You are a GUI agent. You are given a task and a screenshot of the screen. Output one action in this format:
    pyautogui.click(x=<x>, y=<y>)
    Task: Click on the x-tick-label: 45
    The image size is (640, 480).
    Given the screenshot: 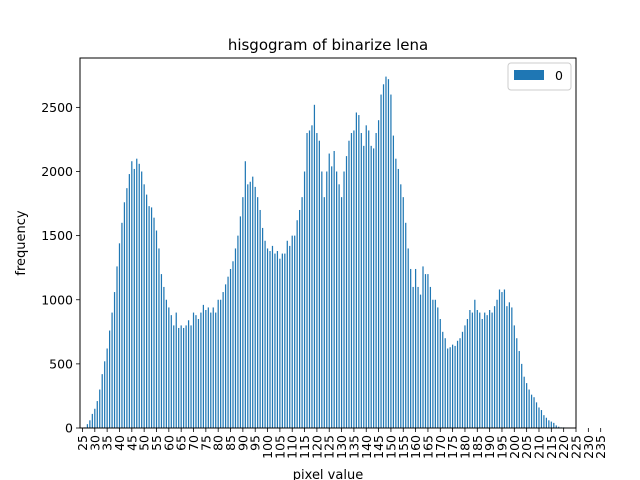 What is the action you would take?
    pyautogui.click(x=131, y=443)
    